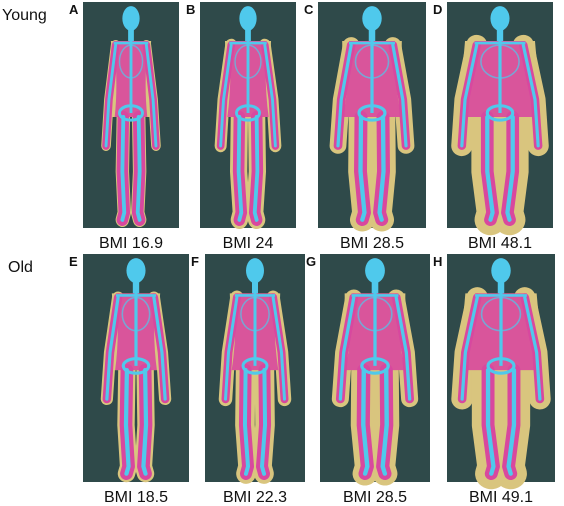 This screenshot has height=506, width=564. Describe the element at coordinates (190, 9) in the screenshot. I see `panel-letter: B` at that location.